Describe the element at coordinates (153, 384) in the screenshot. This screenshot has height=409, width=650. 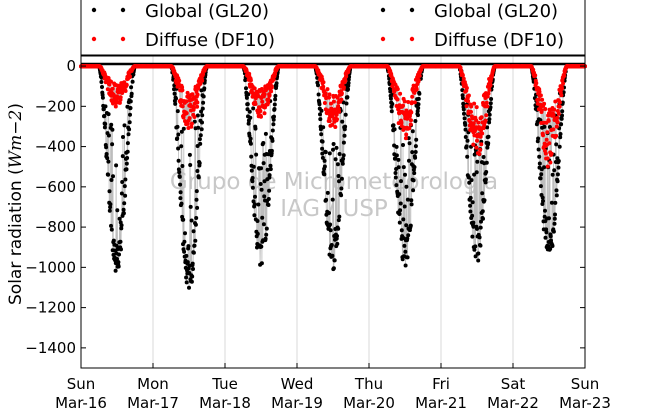
I see `x-tick-label-day: Mon` at that location.